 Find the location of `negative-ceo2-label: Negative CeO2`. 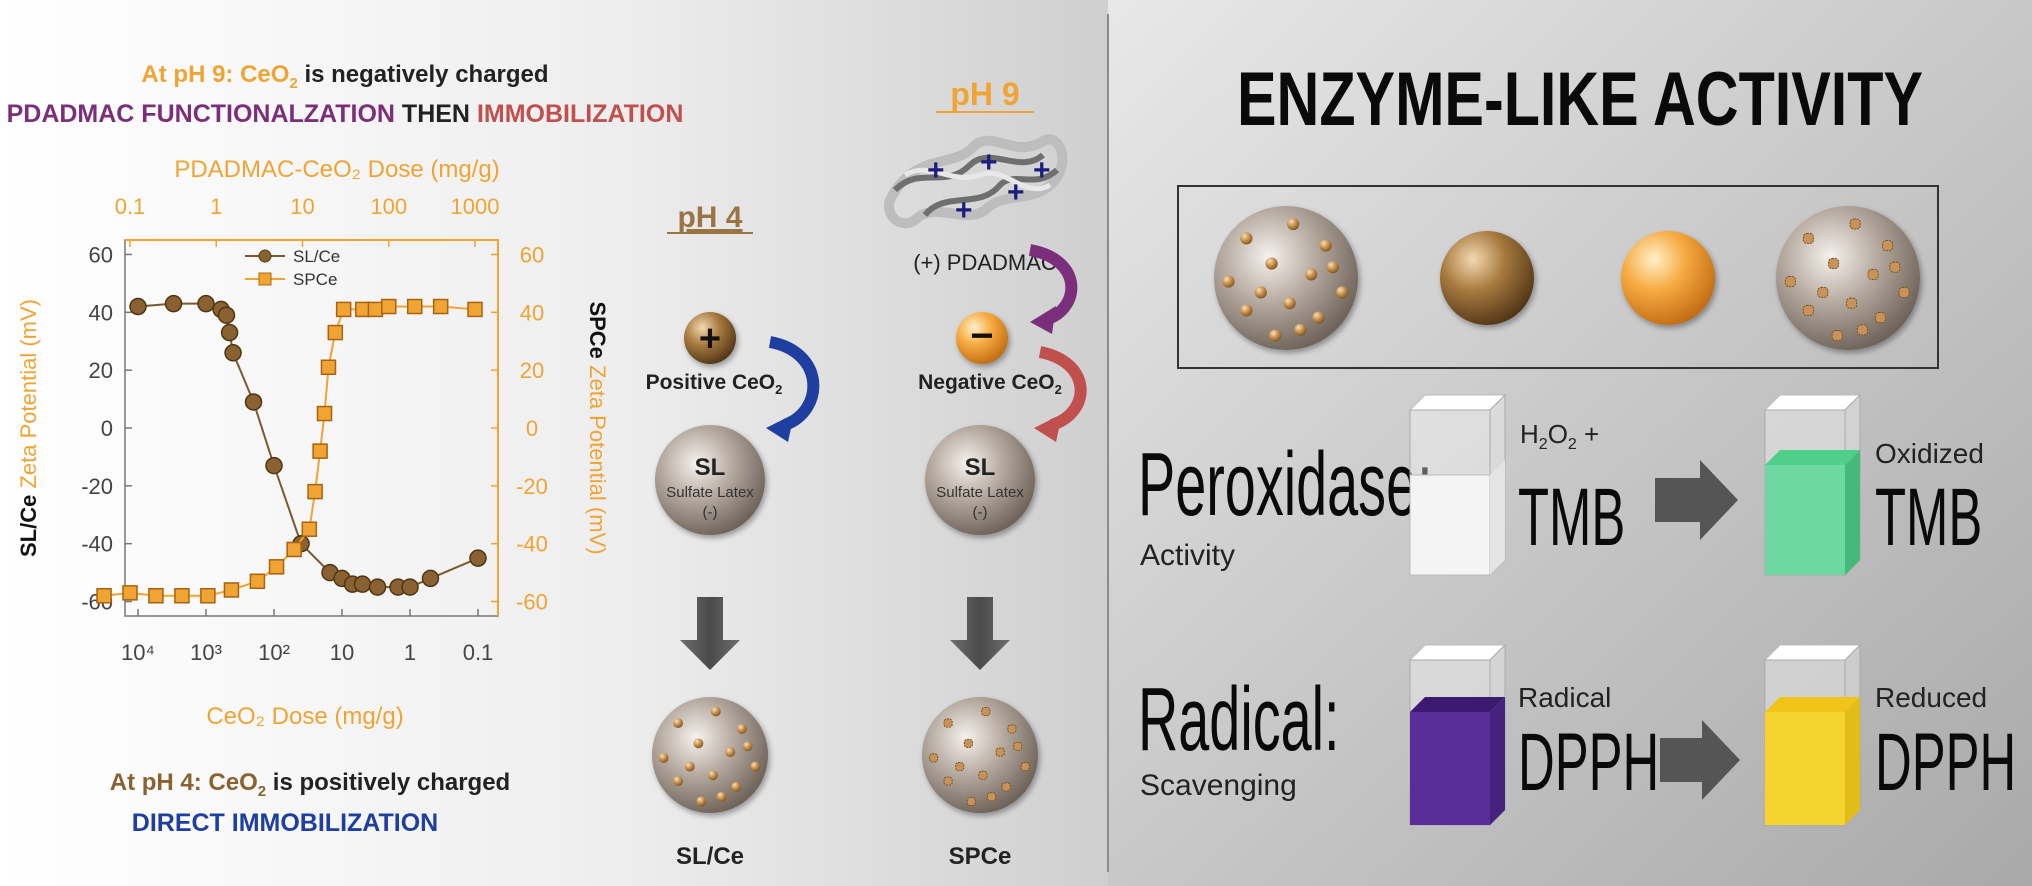

negative-ceo2-label: Negative CeO2 is located at coordinates (990, 384).